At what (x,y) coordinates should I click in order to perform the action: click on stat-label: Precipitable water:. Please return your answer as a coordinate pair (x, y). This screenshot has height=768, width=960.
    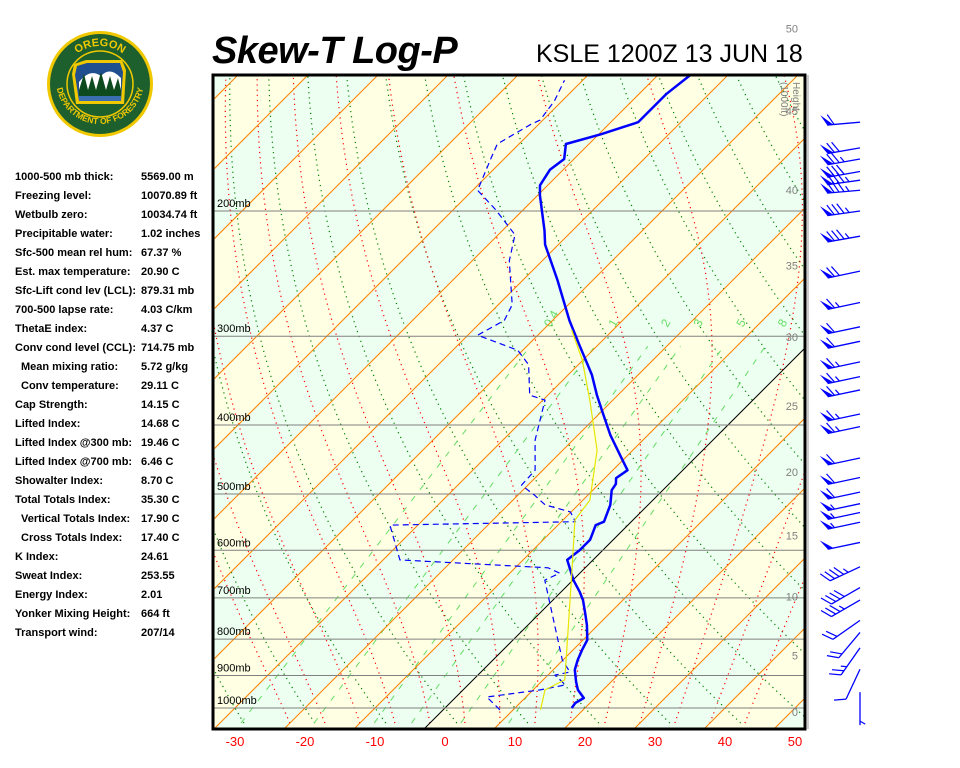
    Looking at the image, I should click on (64, 234).